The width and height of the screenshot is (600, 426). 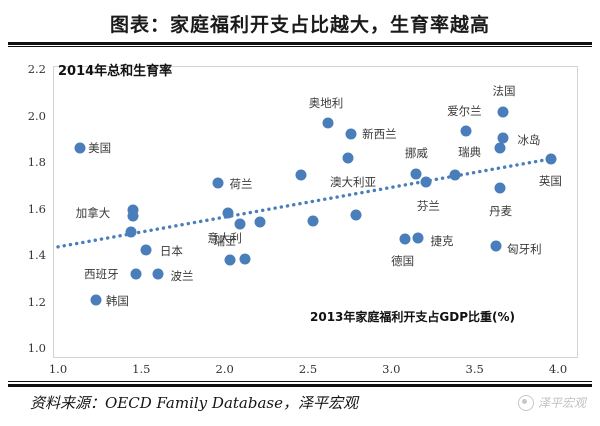 I want to click on point-label: 法国, so click(x=504, y=91).